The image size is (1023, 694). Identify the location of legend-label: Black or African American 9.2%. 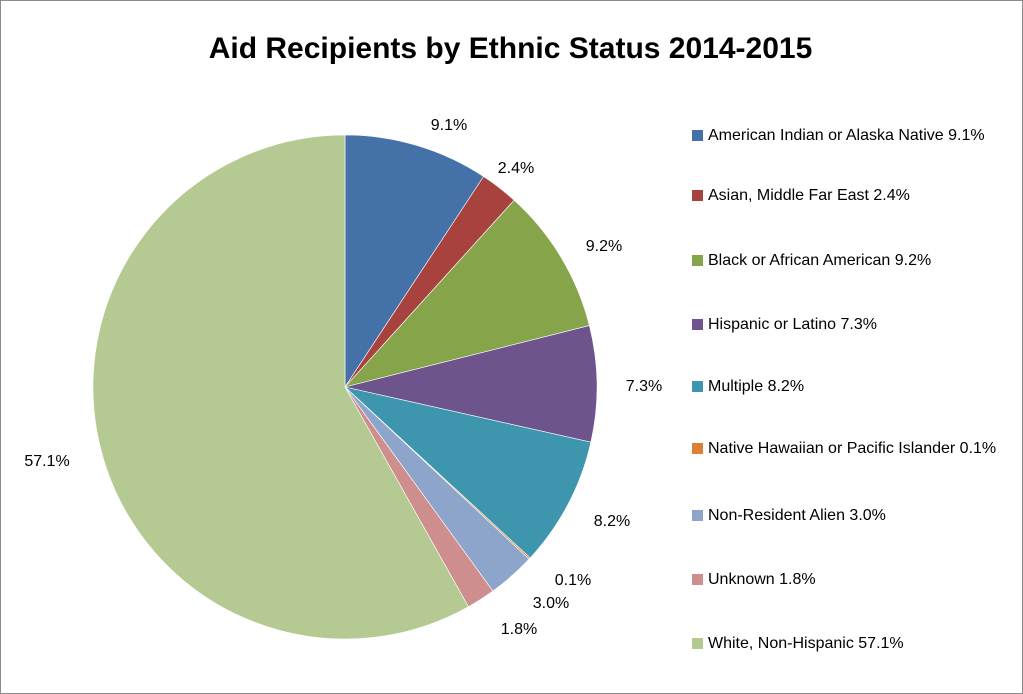
(820, 260).